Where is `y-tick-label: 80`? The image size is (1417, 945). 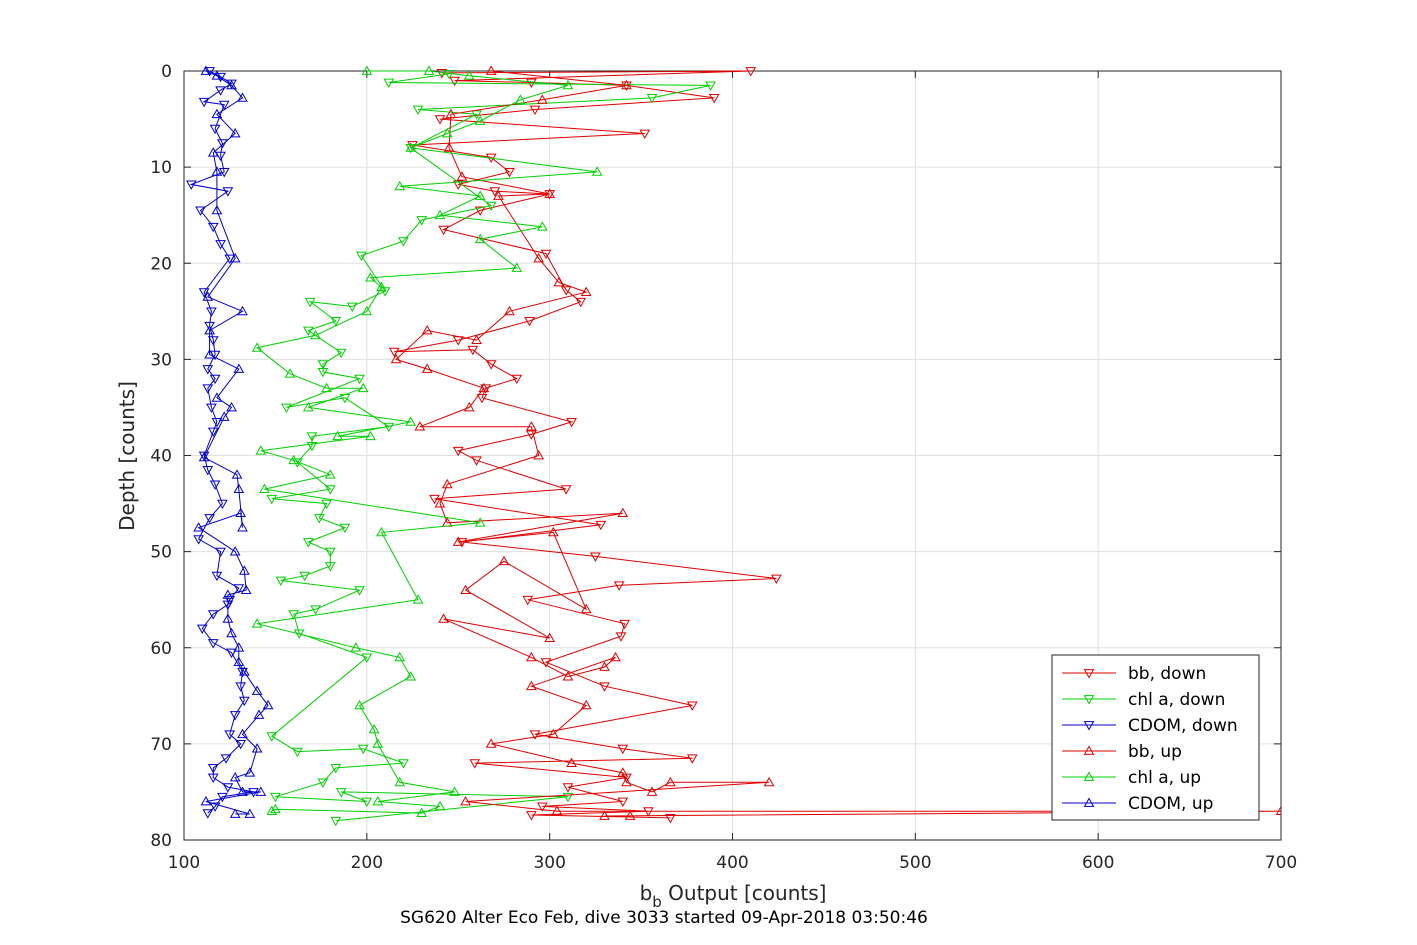
y-tick-label: 80 is located at coordinates (161, 841).